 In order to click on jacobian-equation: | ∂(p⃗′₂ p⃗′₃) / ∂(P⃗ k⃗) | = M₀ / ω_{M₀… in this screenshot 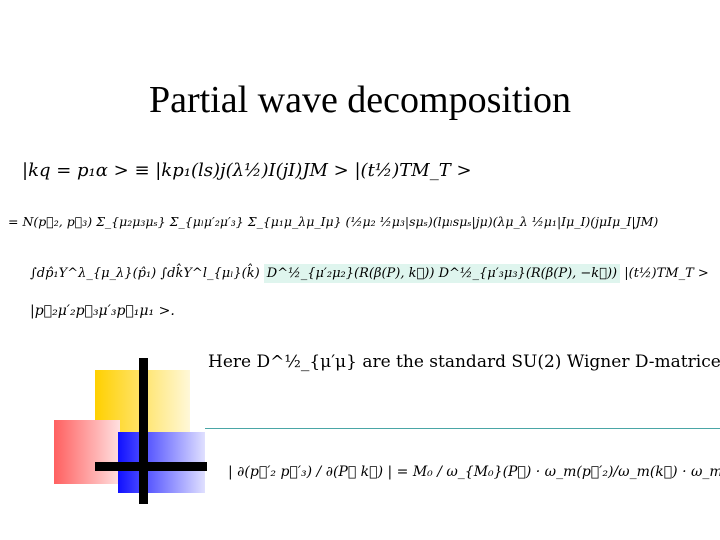, I will do `click(474, 472)`.